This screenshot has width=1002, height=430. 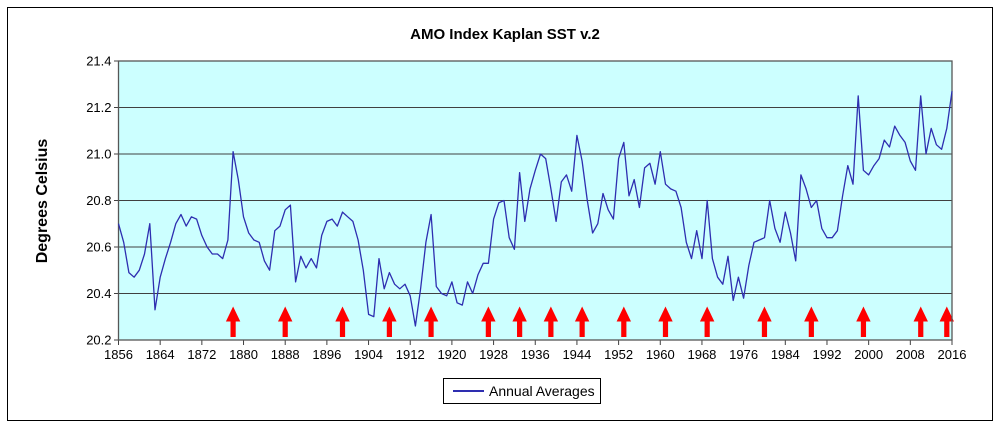 I want to click on x-tick-label: 1976, so click(x=743, y=354).